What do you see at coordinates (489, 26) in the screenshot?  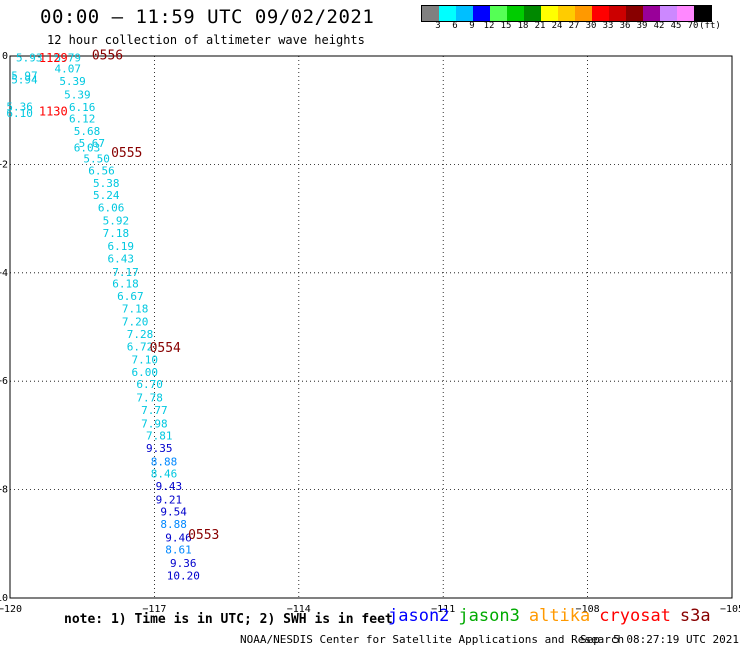 I see `colorbar-label: 12` at bounding box center [489, 26].